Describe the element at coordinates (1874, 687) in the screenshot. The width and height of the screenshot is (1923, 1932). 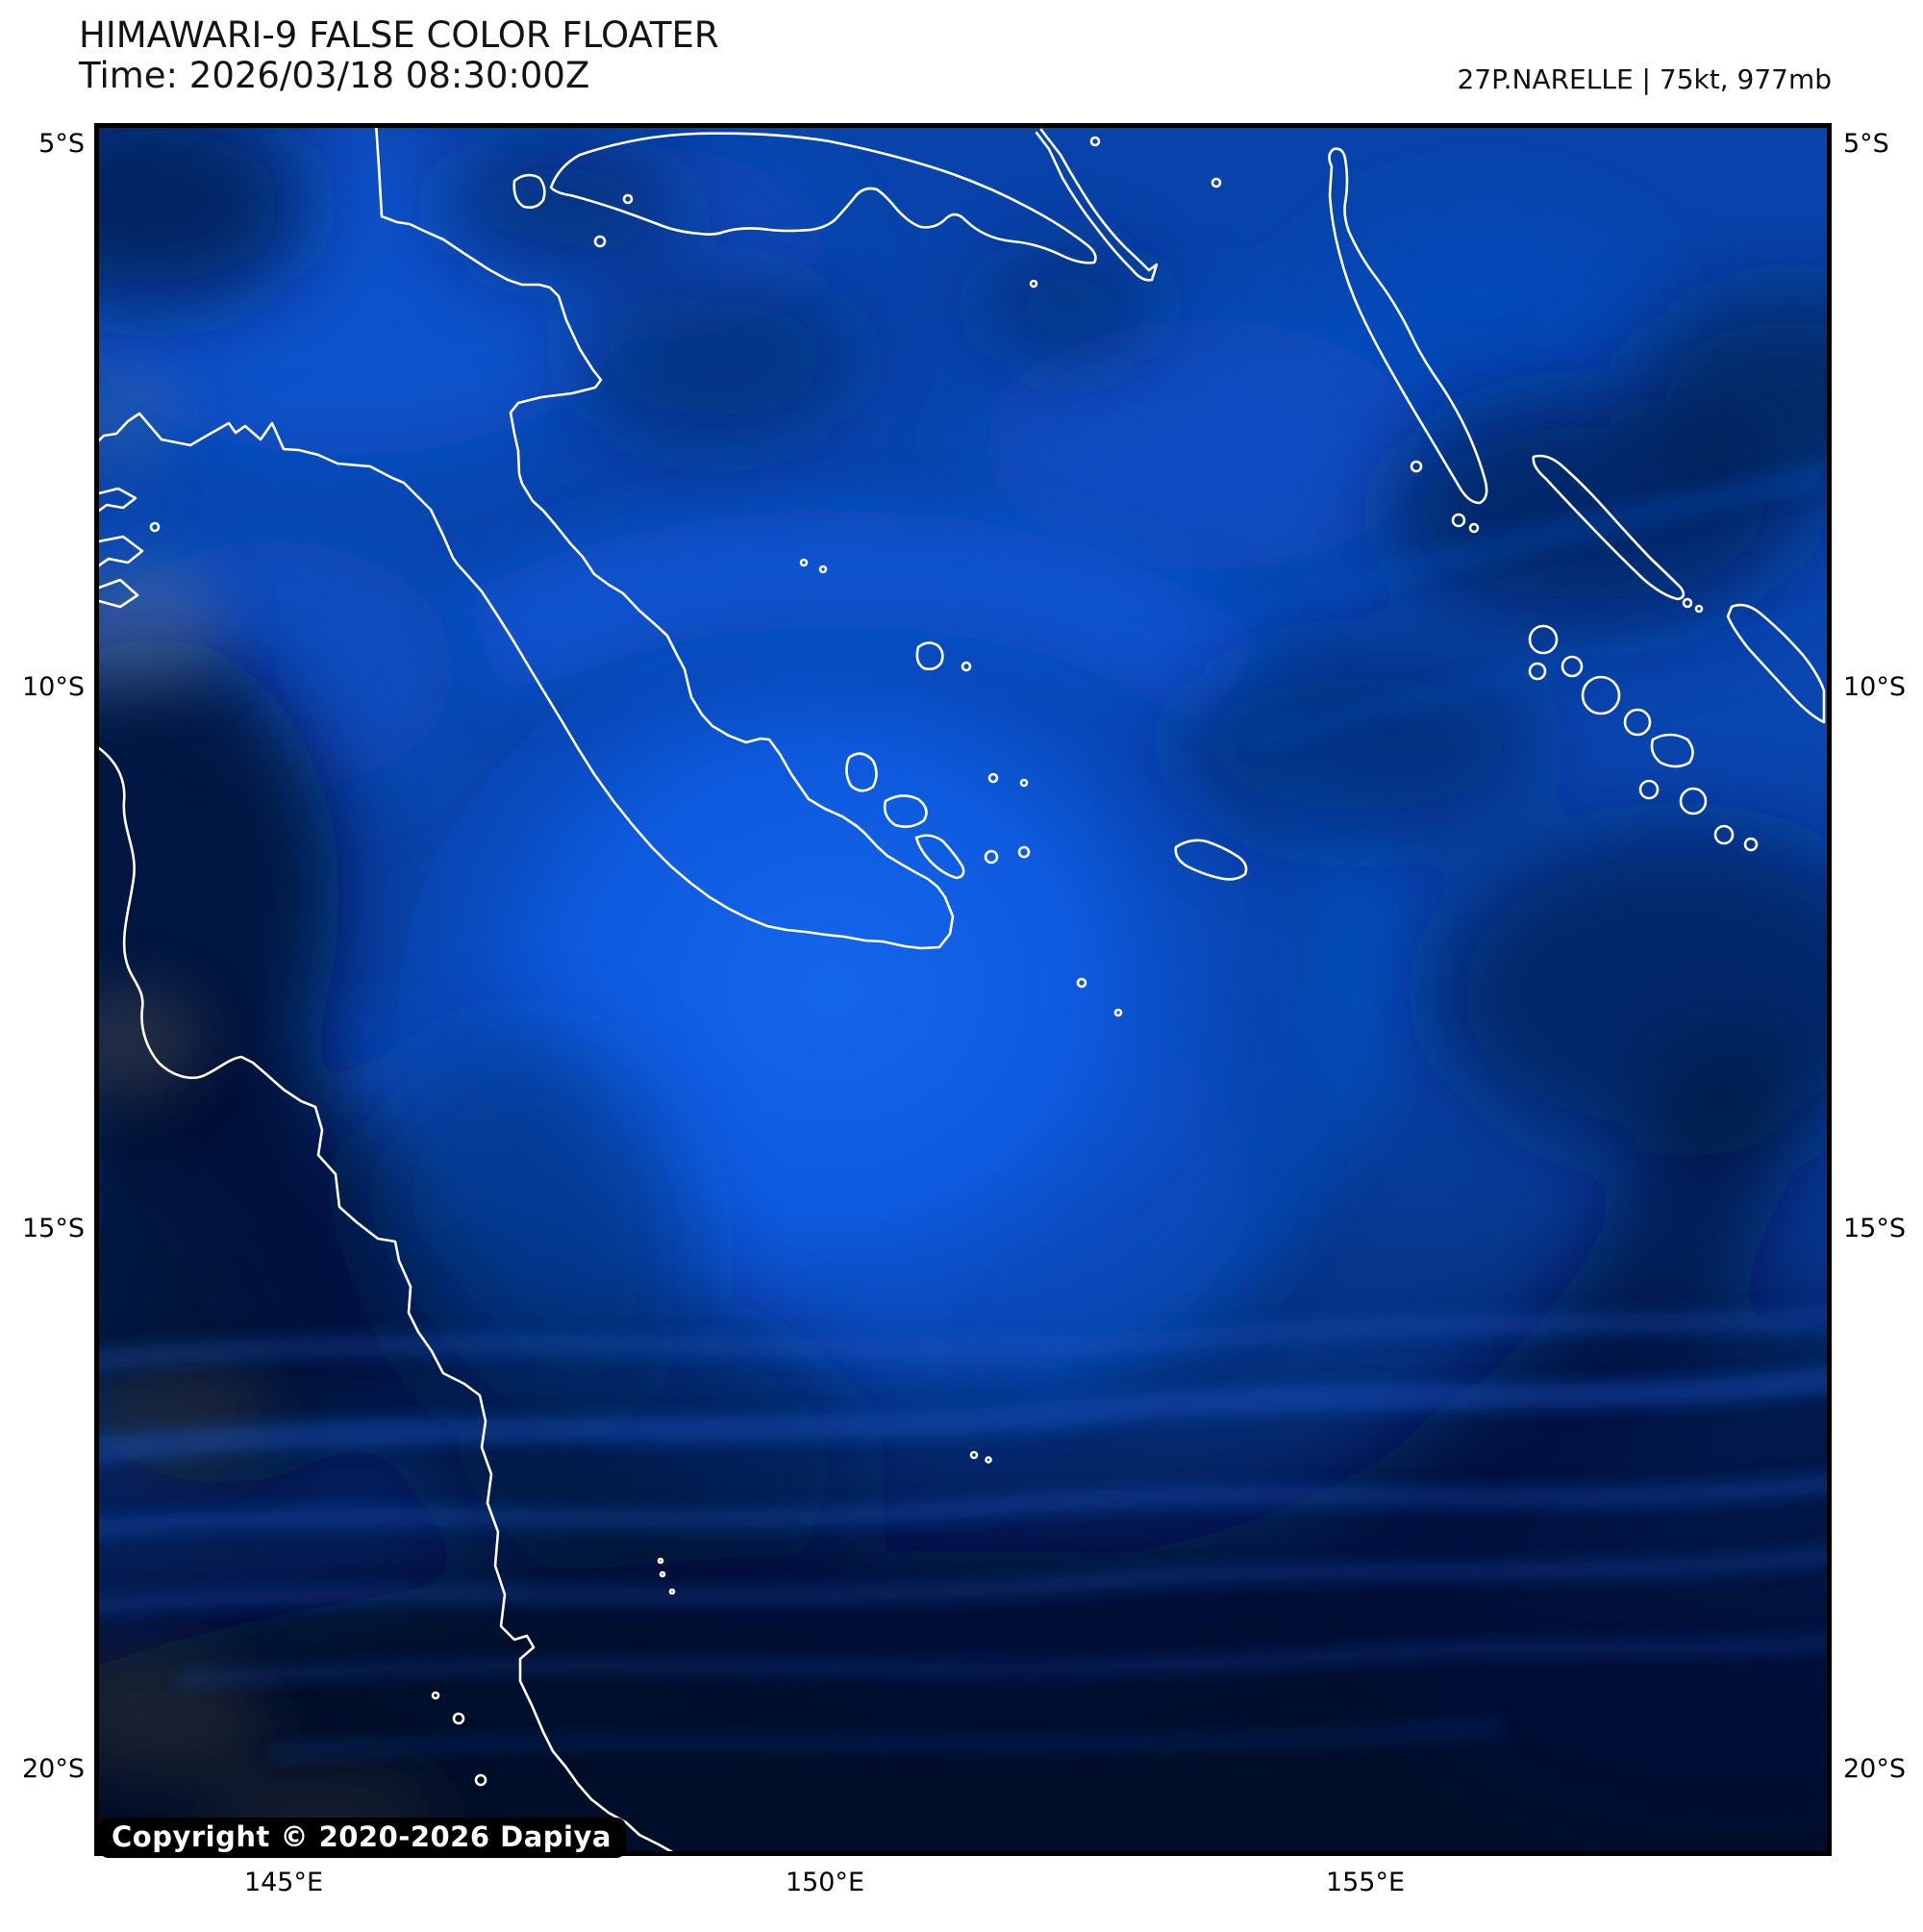
I see `lat-label-right-10s: 10°S` at that location.